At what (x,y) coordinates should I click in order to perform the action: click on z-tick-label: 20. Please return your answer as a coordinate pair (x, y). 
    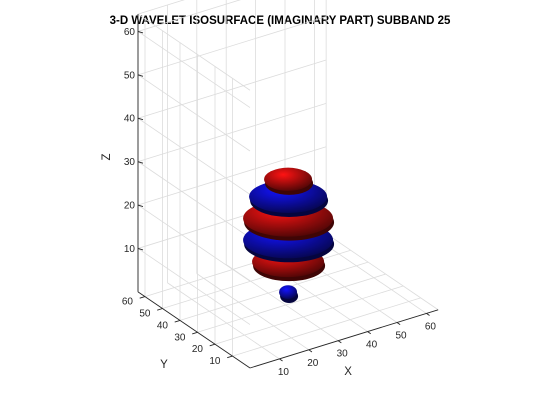
    Looking at the image, I should click on (130, 206).